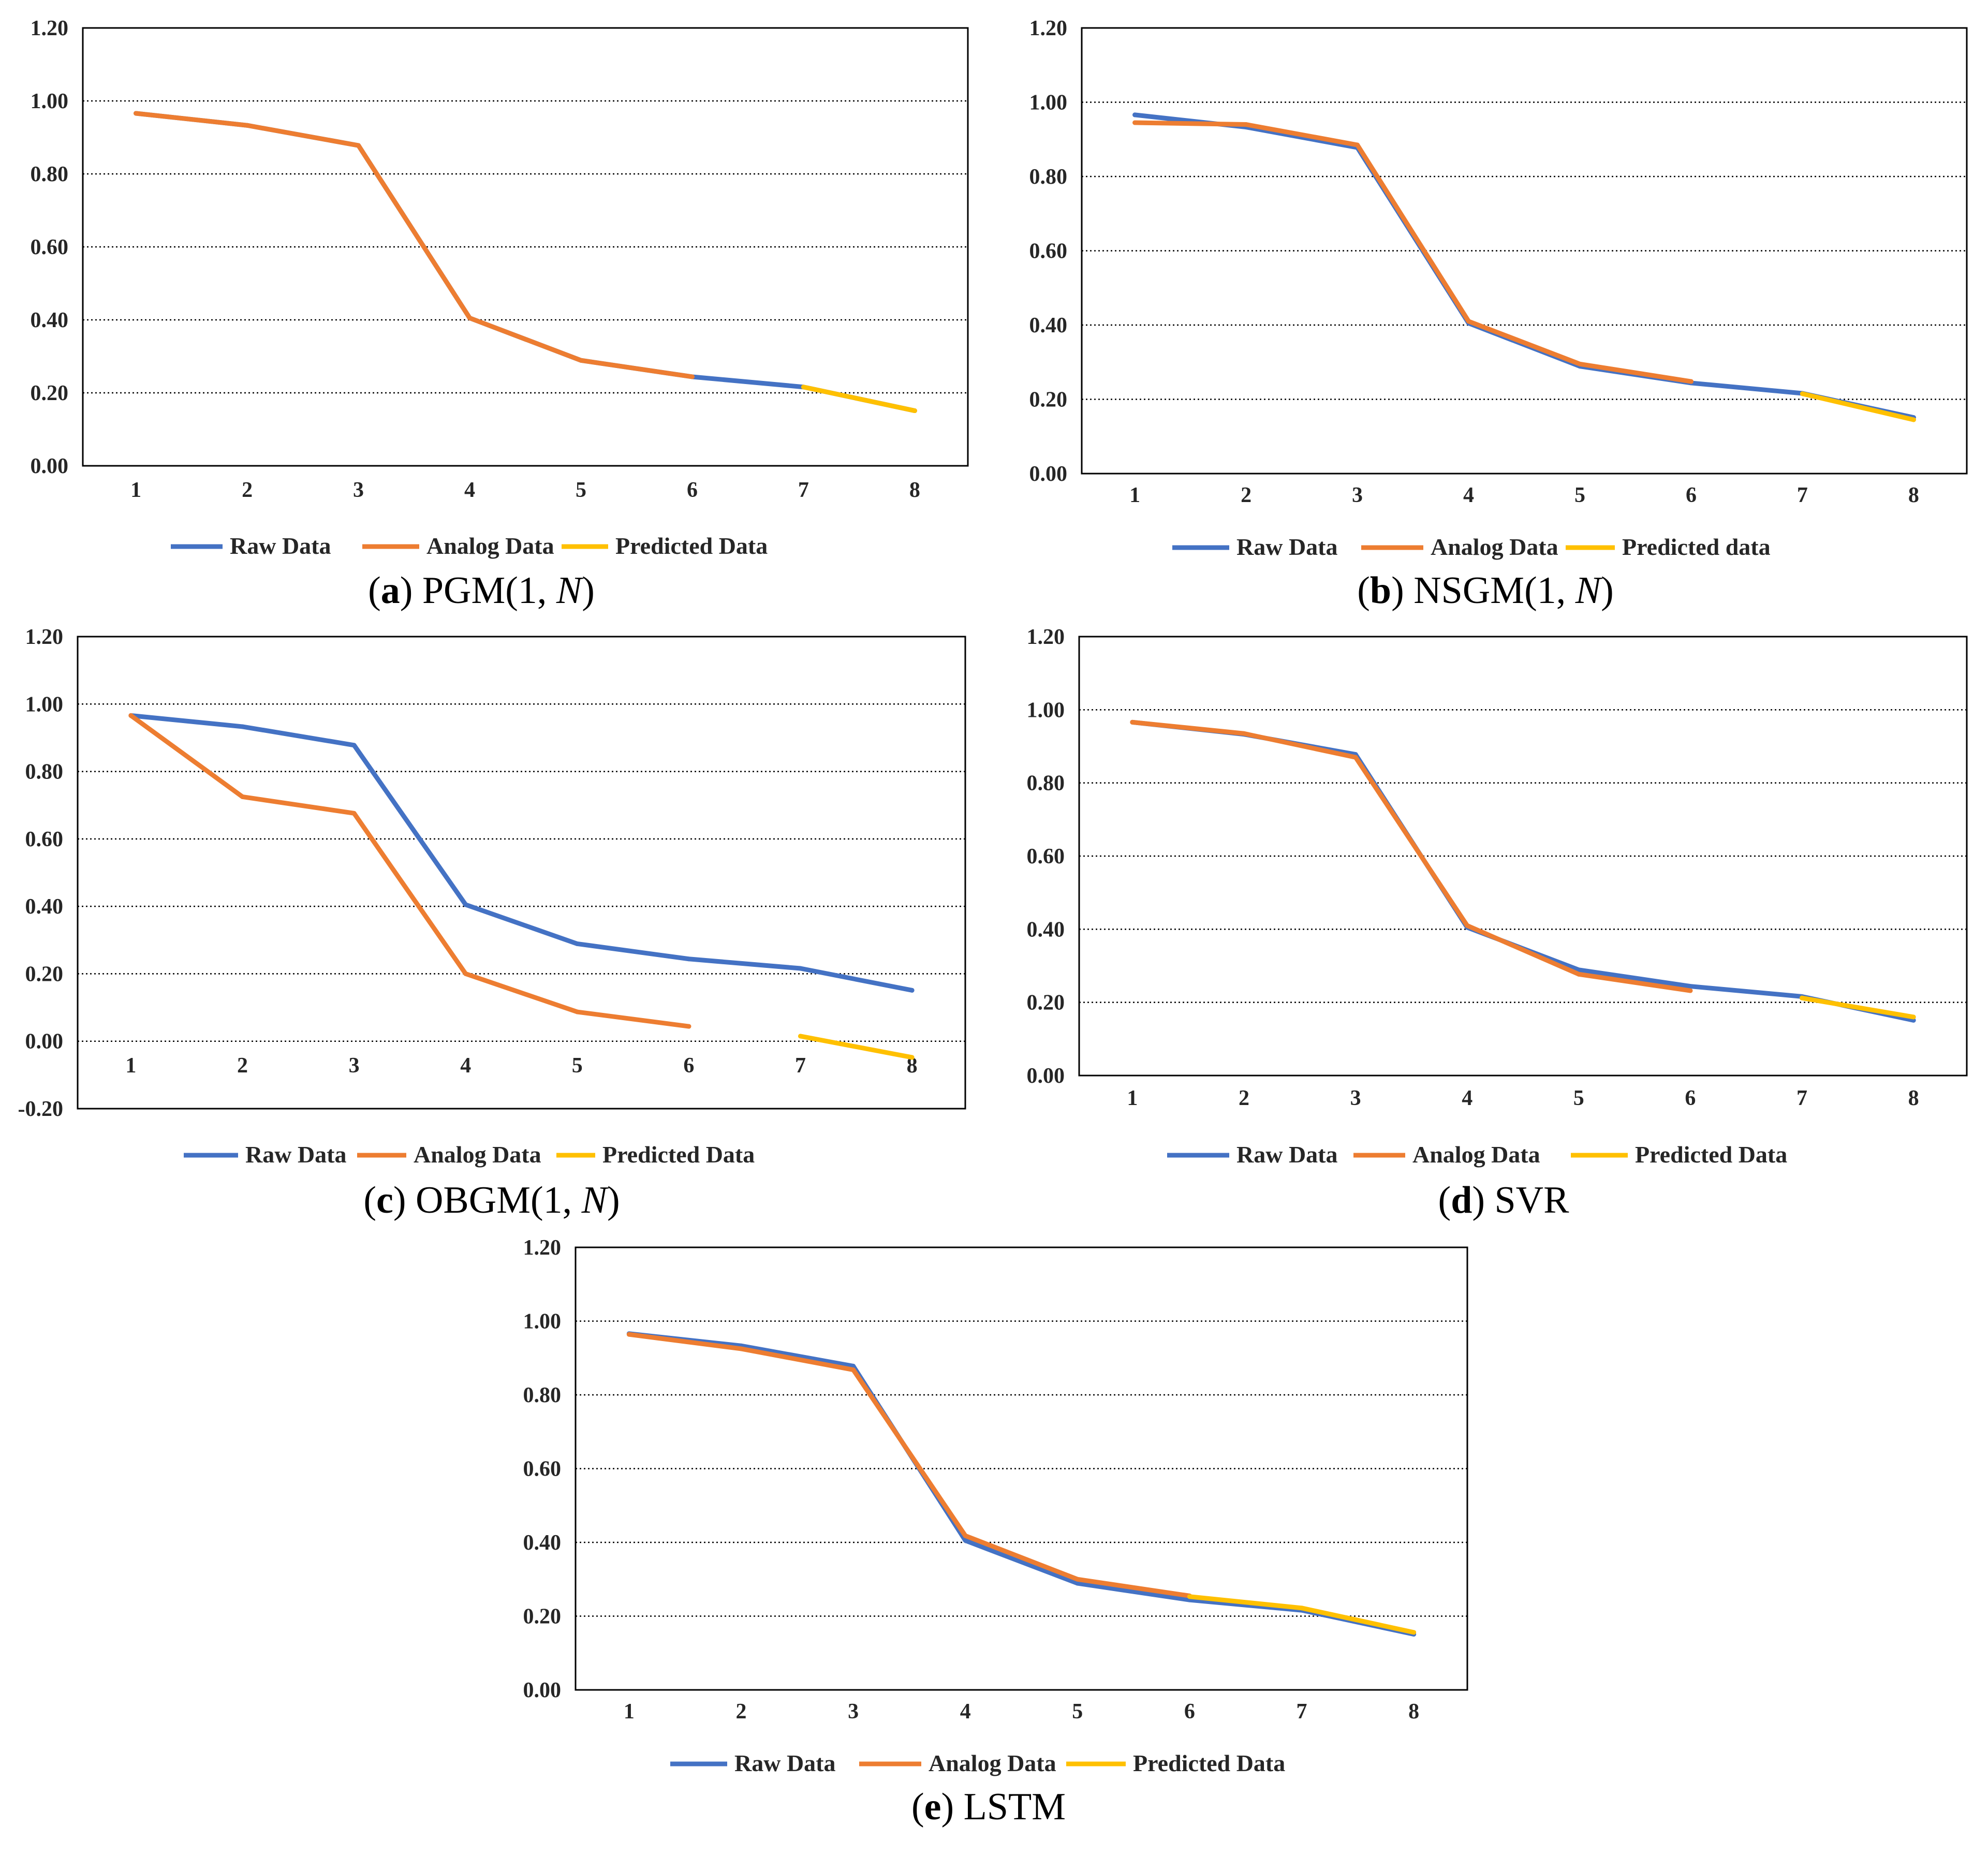  Describe the element at coordinates (499, 1200) in the screenshot. I see `caption-part: OBGM(1,` at that location.